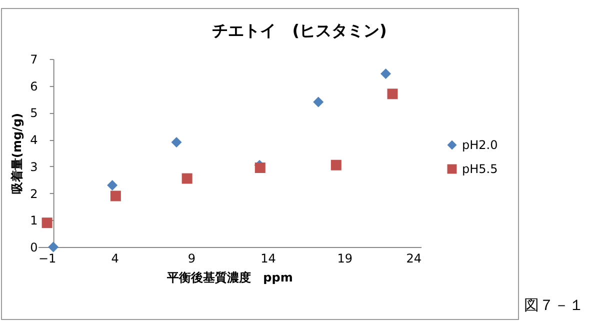  I want to click on x-tick-label: 14, so click(268, 259).